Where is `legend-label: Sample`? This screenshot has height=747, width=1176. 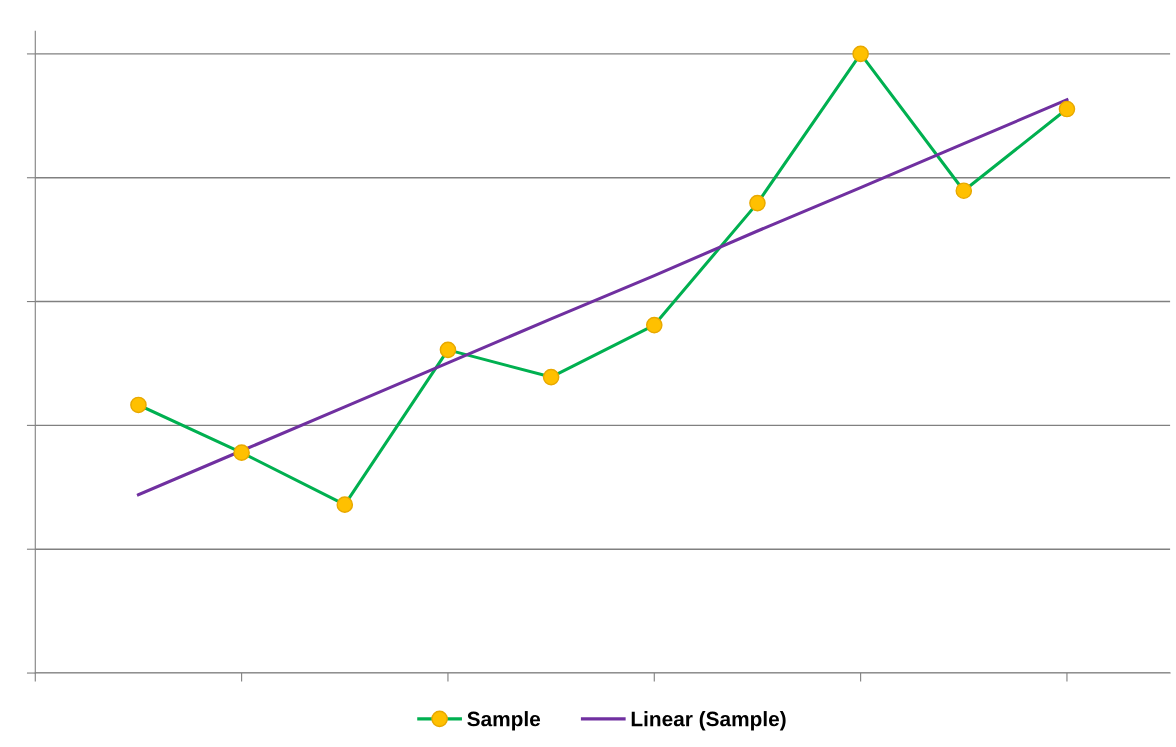
legend-label: Sample is located at coordinates (504, 721).